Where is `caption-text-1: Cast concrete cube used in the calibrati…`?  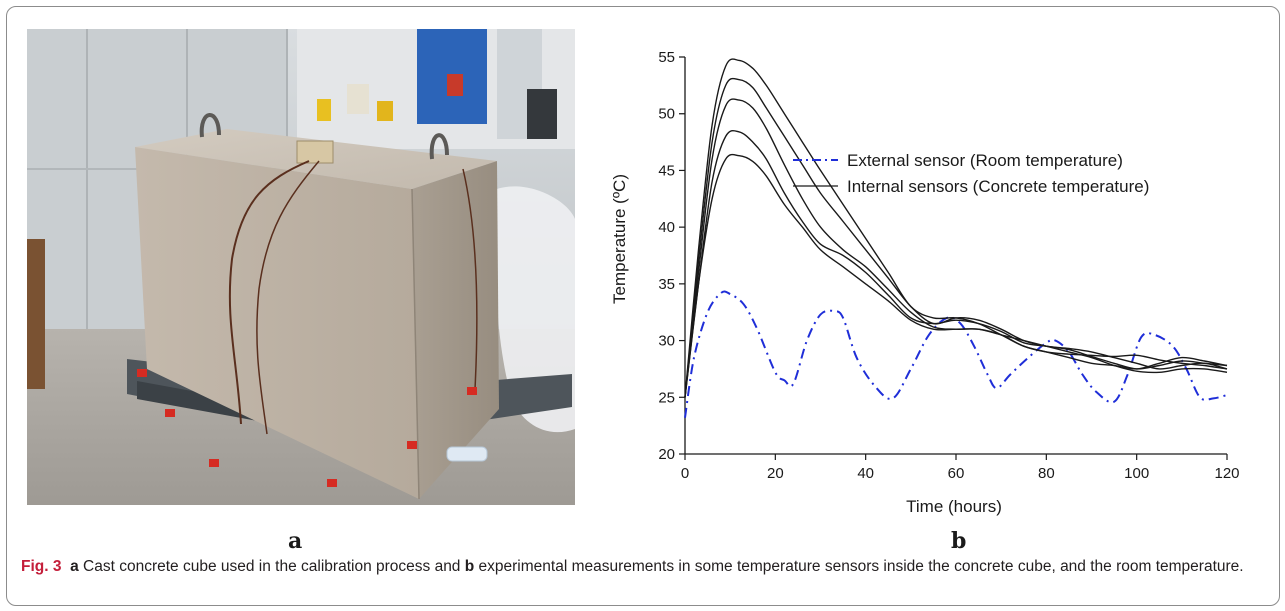 caption-text-1: Cast concrete cube used in the calibrati… is located at coordinates (271, 566).